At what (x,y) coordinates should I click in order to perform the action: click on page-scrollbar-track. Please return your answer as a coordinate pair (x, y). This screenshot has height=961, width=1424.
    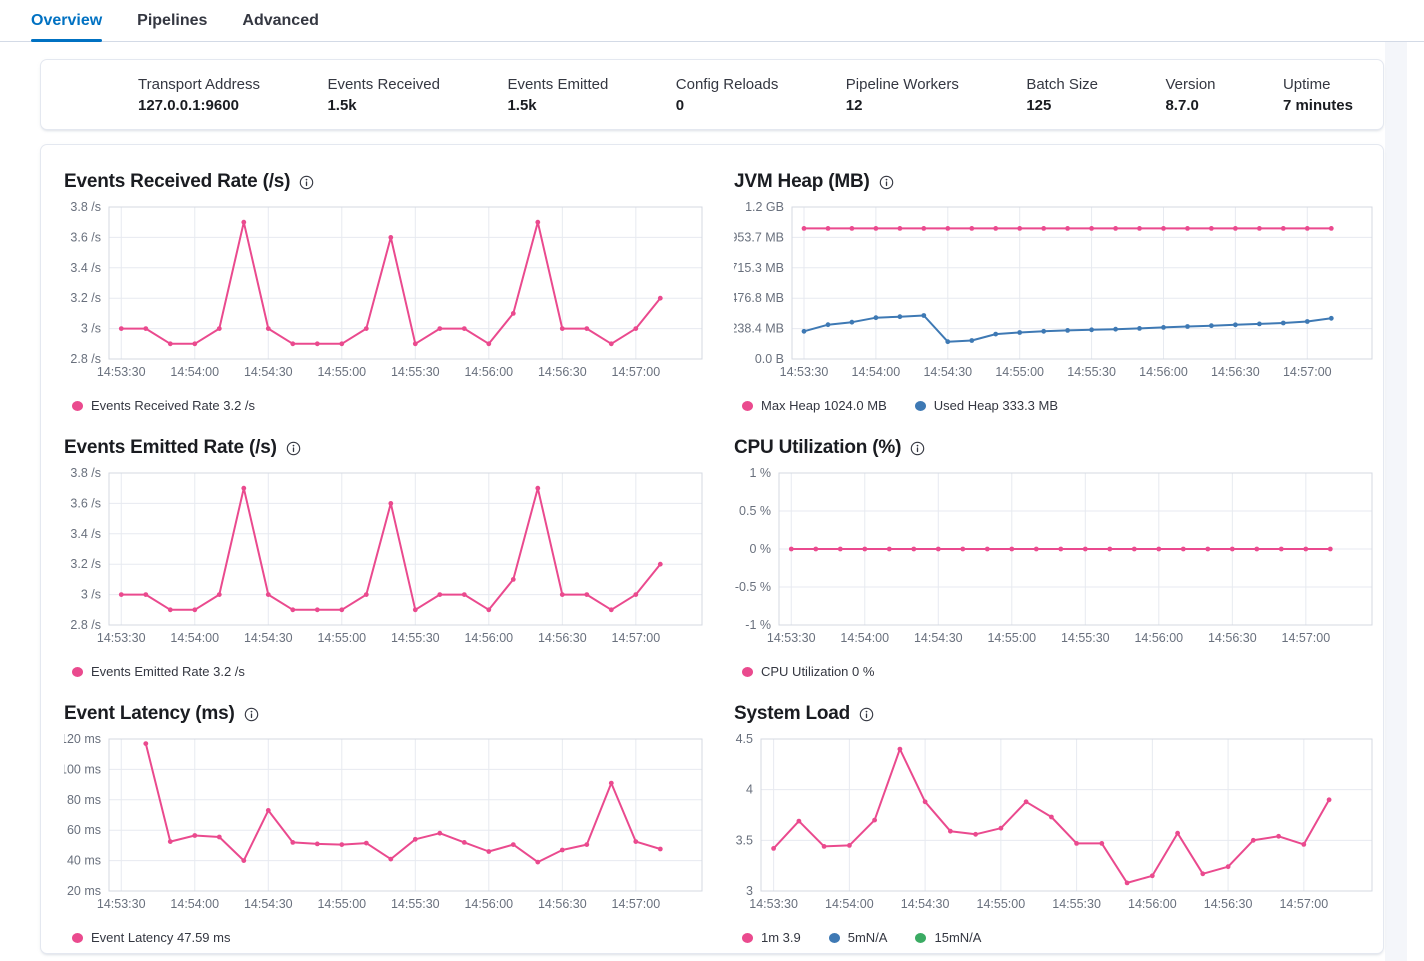
    Looking at the image, I should click on (1396, 501).